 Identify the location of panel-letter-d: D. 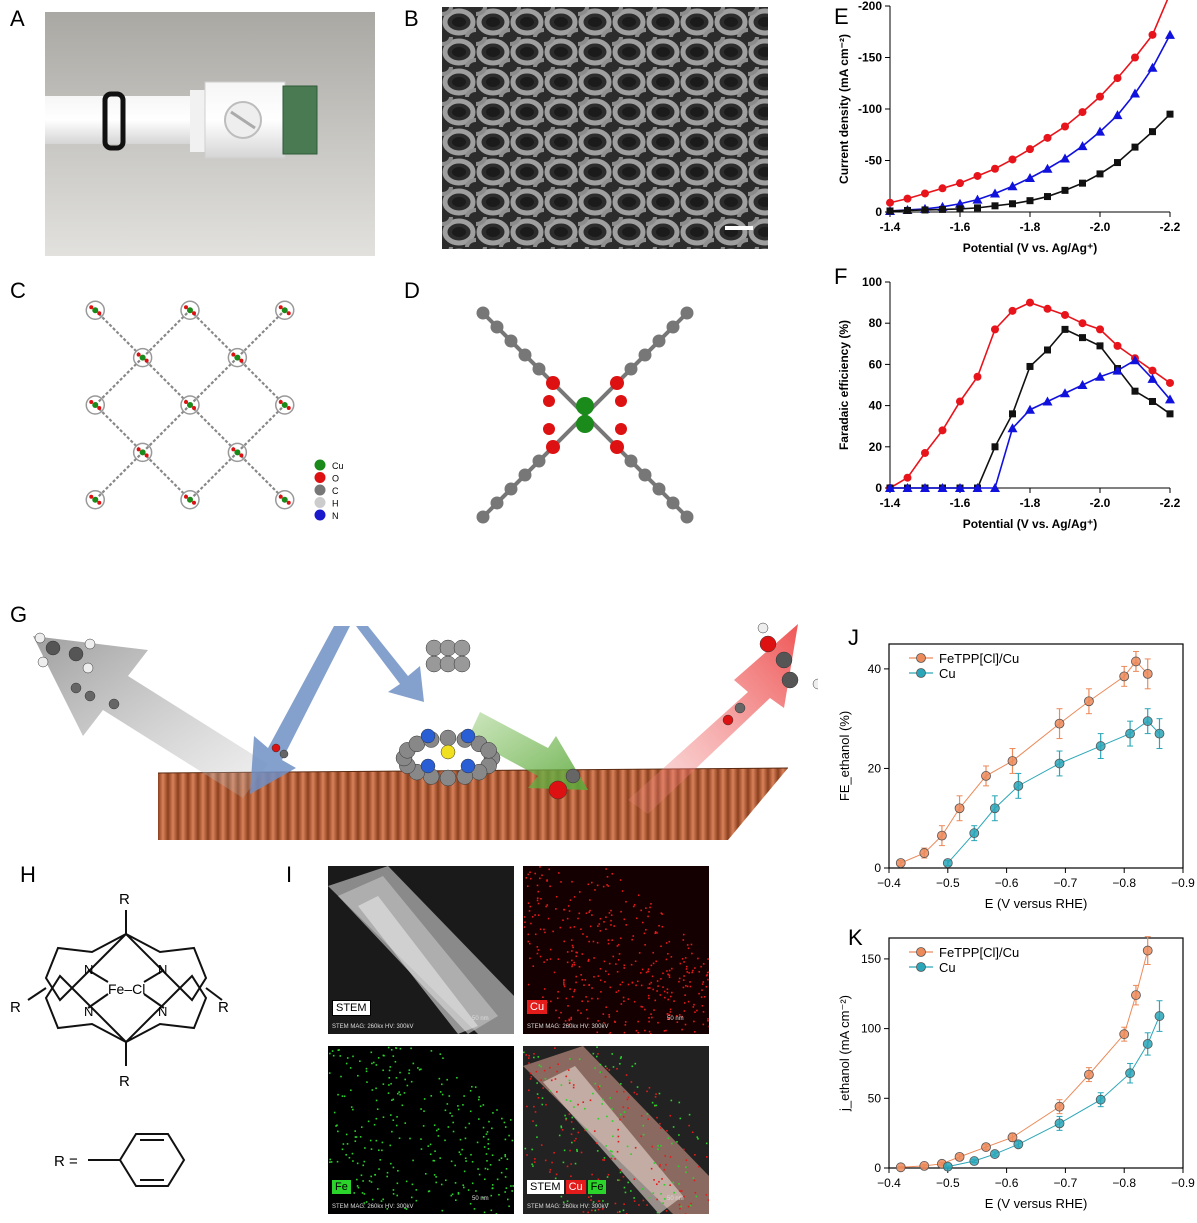
(412, 290).